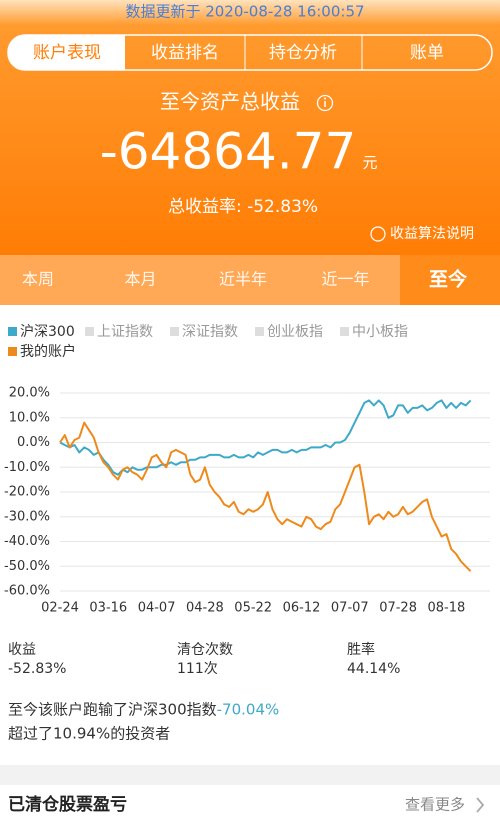  Describe the element at coordinates (197, 669) in the screenshot. I see `stat-value: 111次` at that location.